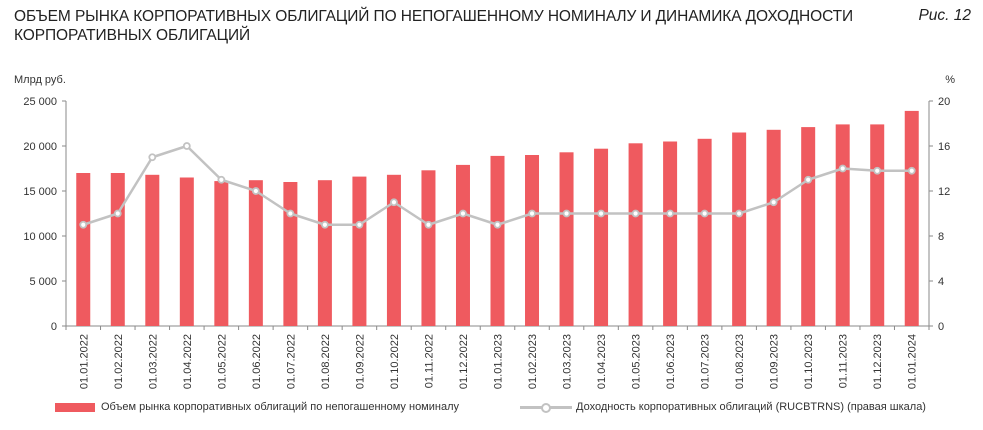  I want to click on right-tick-label: 0, so click(941, 327).